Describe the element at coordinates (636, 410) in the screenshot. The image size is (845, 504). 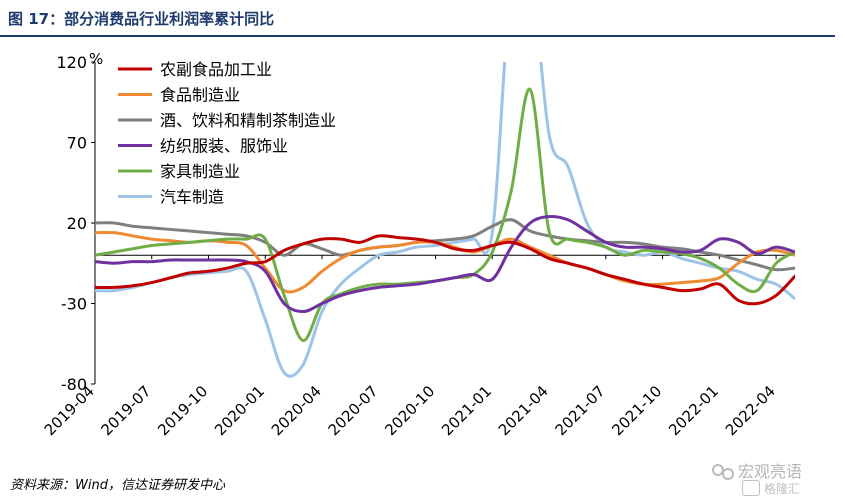
I see `x-tick-label: 2021-10` at that location.